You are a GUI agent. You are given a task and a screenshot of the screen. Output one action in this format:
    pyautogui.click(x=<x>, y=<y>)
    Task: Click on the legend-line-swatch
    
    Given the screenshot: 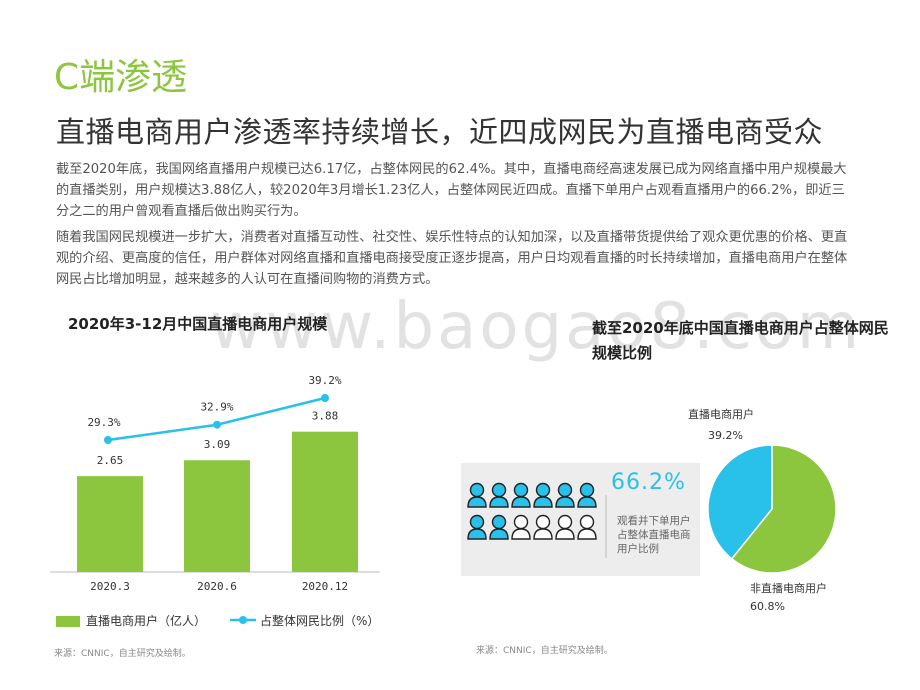 What is the action you would take?
    pyautogui.click(x=243, y=620)
    